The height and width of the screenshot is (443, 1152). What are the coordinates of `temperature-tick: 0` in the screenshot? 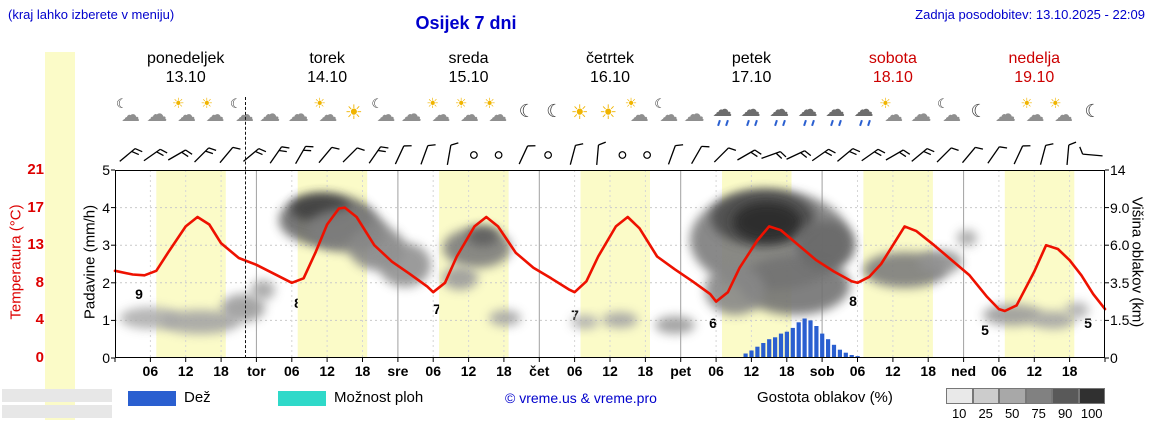 It's located at (39, 357).